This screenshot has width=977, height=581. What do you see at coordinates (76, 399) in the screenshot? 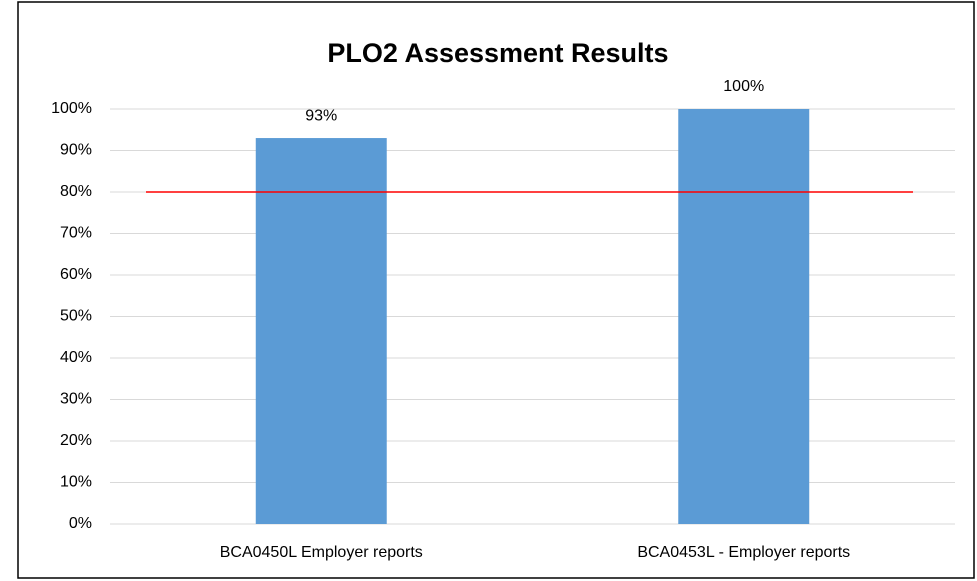
I see `y-tick-label: 30%` at bounding box center [76, 399].